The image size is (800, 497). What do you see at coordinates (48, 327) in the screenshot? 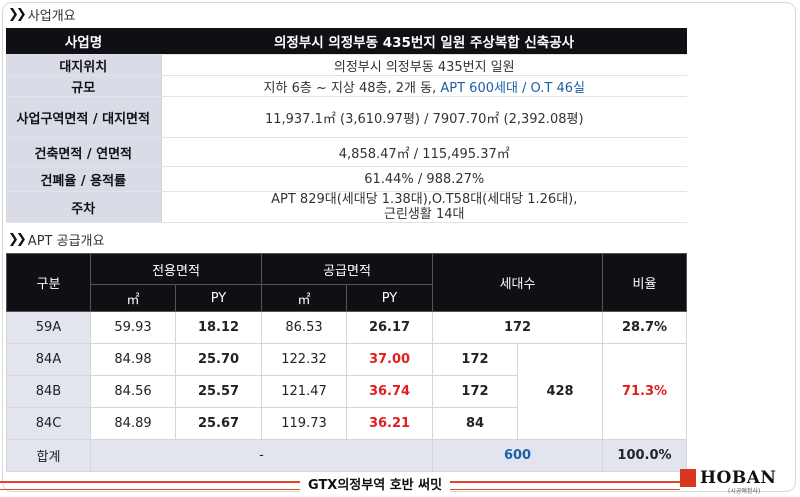
I see `type-cell: 59A` at bounding box center [48, 327].